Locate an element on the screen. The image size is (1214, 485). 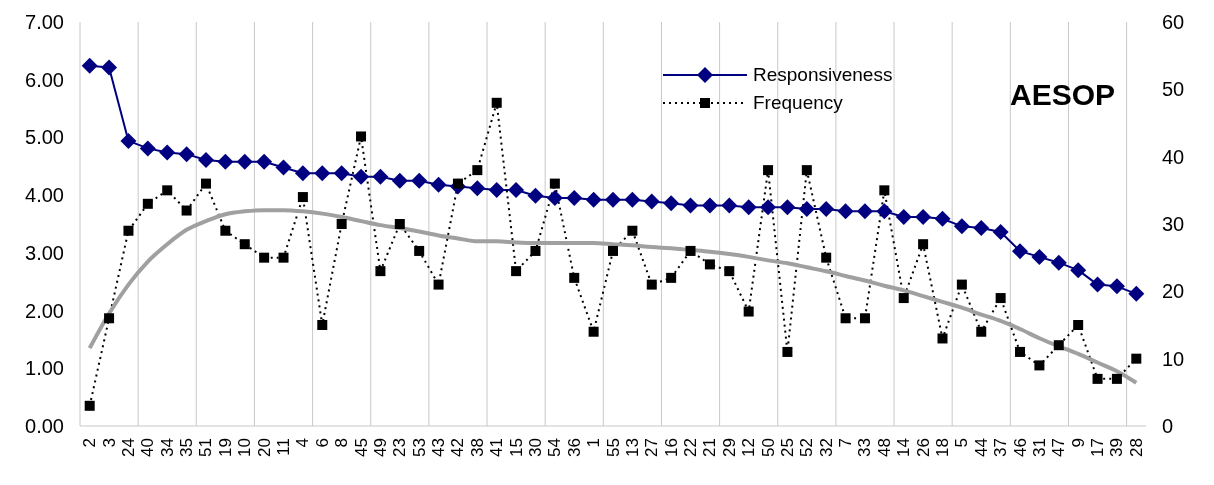
y2-tick-label: 50 is located at coordinates (1173, 89).